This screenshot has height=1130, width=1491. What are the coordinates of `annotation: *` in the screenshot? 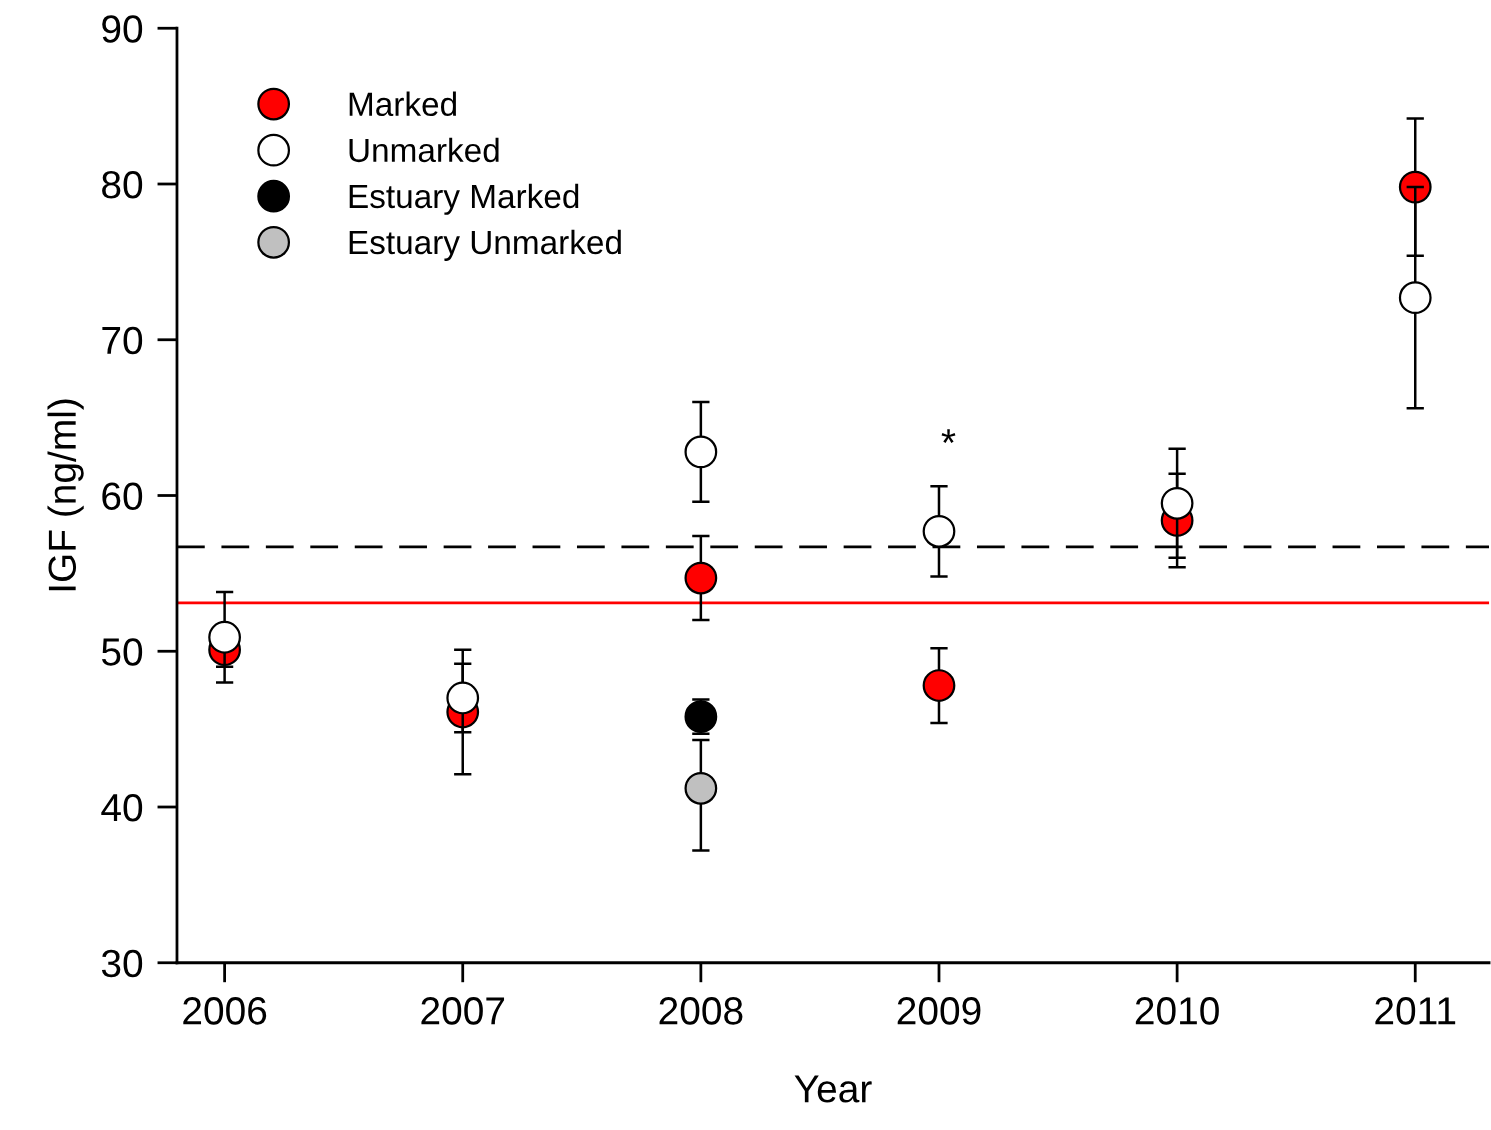 It's located at (948, 436).